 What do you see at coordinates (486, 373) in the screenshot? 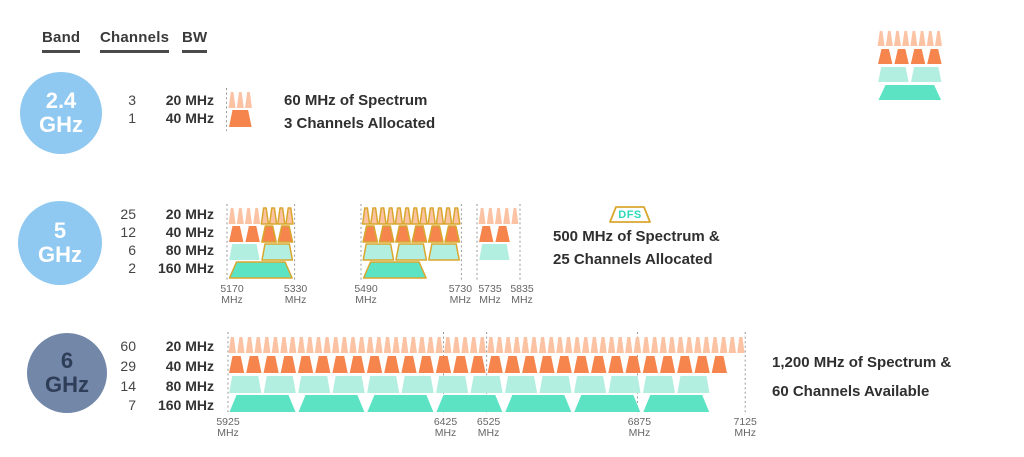
I see `spectrum-band-6-ghz` at bounding box center [486, 373].